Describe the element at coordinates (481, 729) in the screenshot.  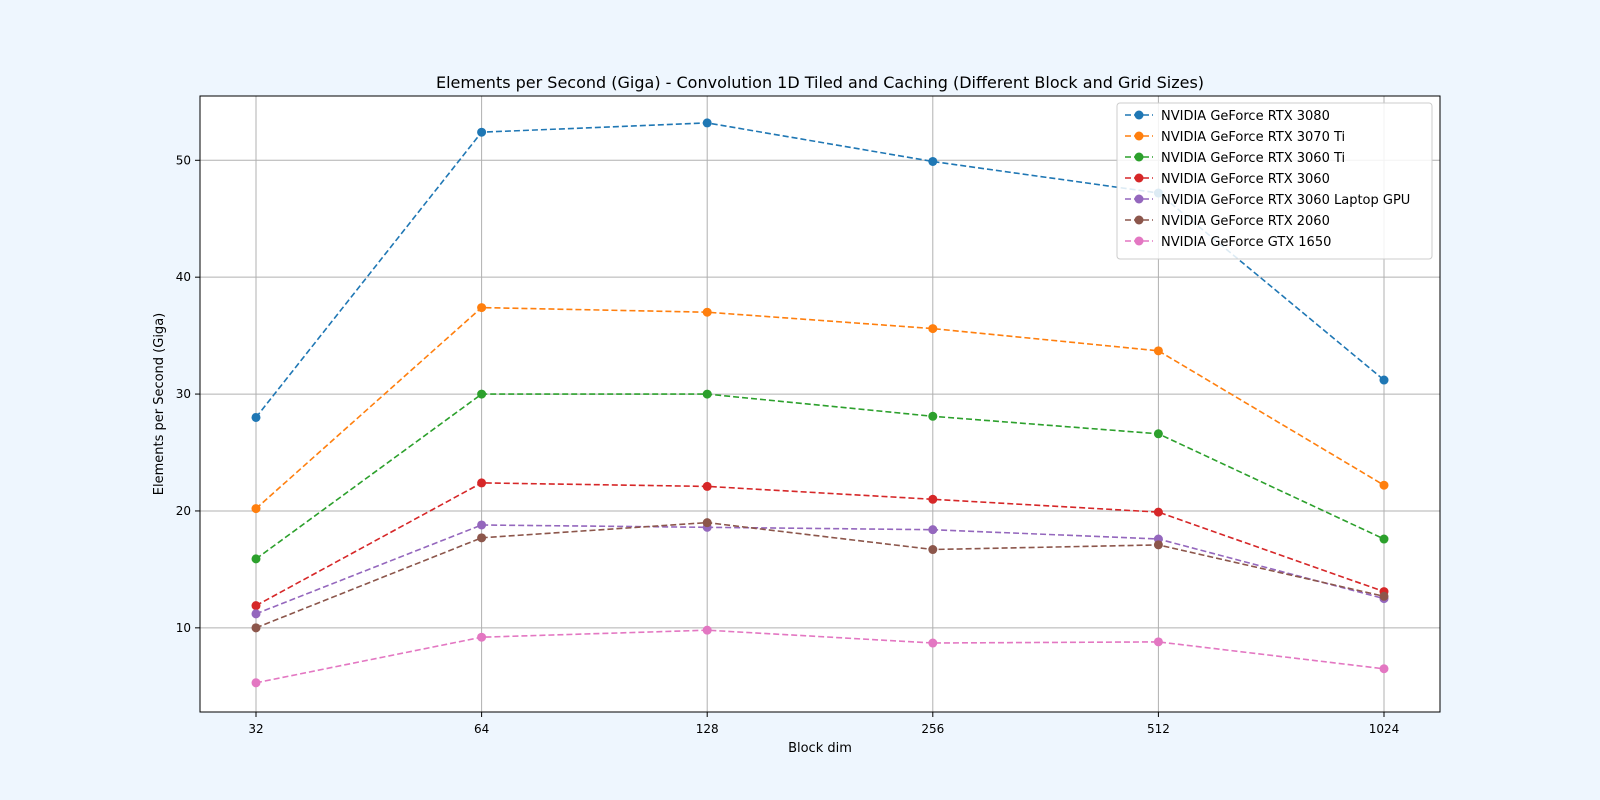
I see `x-tick-label: 64` at that location.